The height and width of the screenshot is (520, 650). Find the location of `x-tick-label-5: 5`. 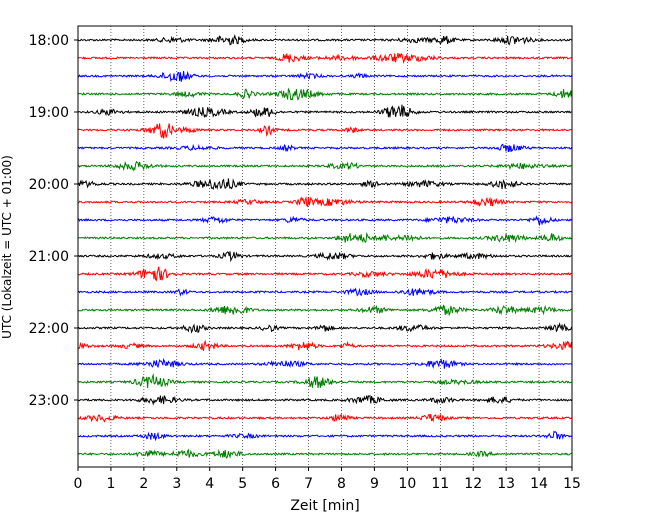

x-tick-label-5: 5 is located at coordinates (242, 484).